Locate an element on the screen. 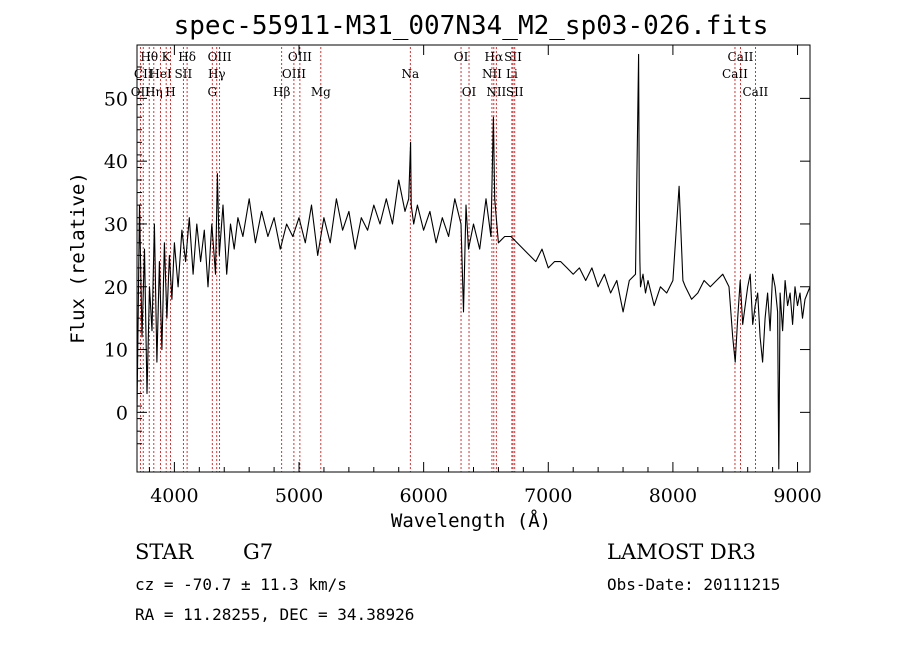 The image size is (900, 649). marker-label-9: OIII is located at coordinates (220, 57).